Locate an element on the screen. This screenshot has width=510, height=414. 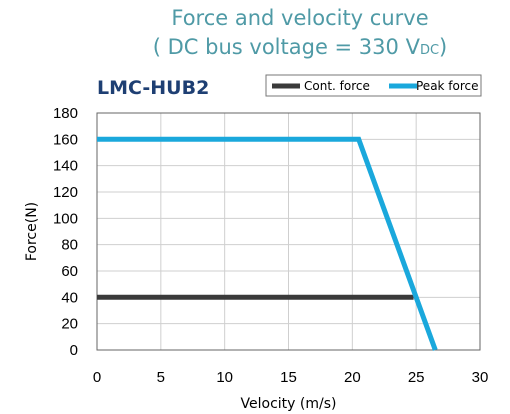
y-axis-label: Force(N) is located at coordinates (32, 231).